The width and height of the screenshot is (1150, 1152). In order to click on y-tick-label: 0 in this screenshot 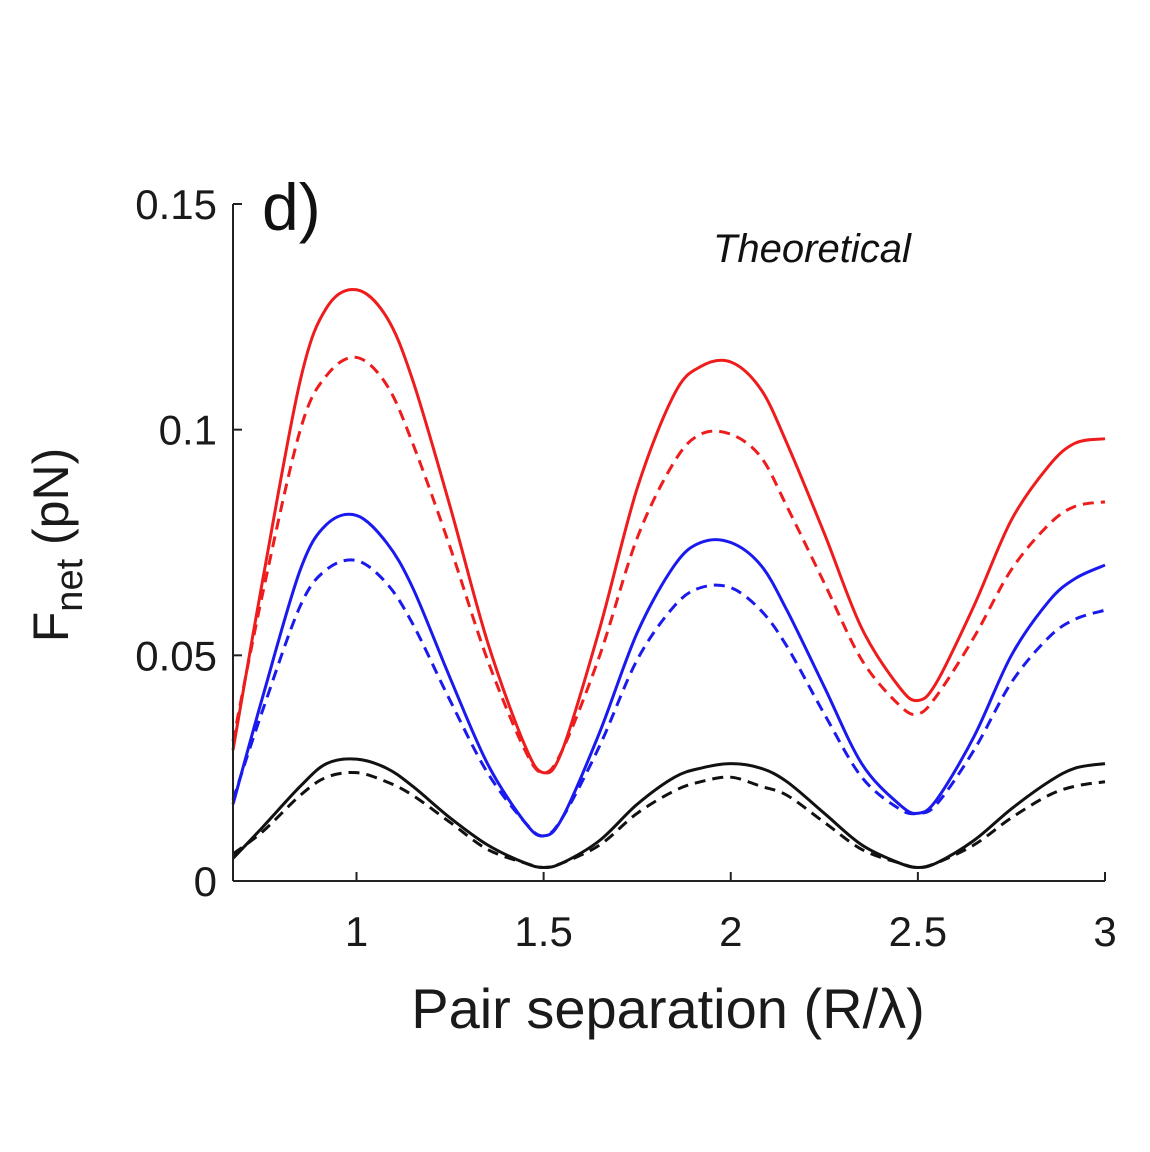, I will do `click(205, 881)`.